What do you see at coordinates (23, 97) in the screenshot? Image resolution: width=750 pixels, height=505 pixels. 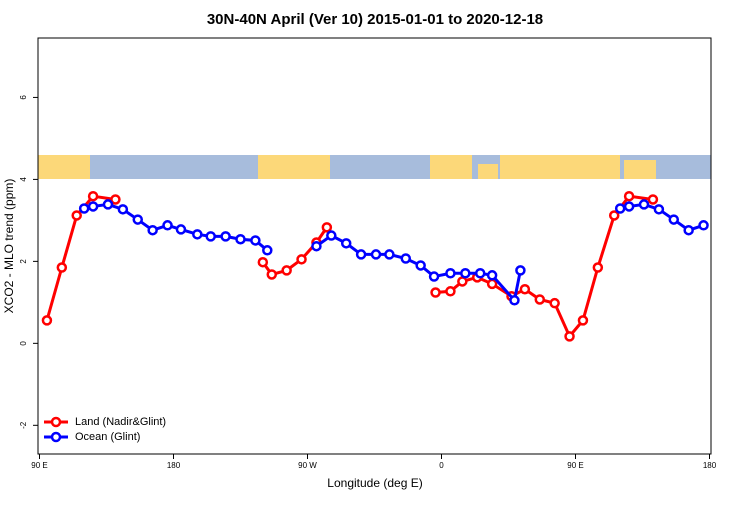 I see `y-tick-label: 6` at bounding box center [23, 97].